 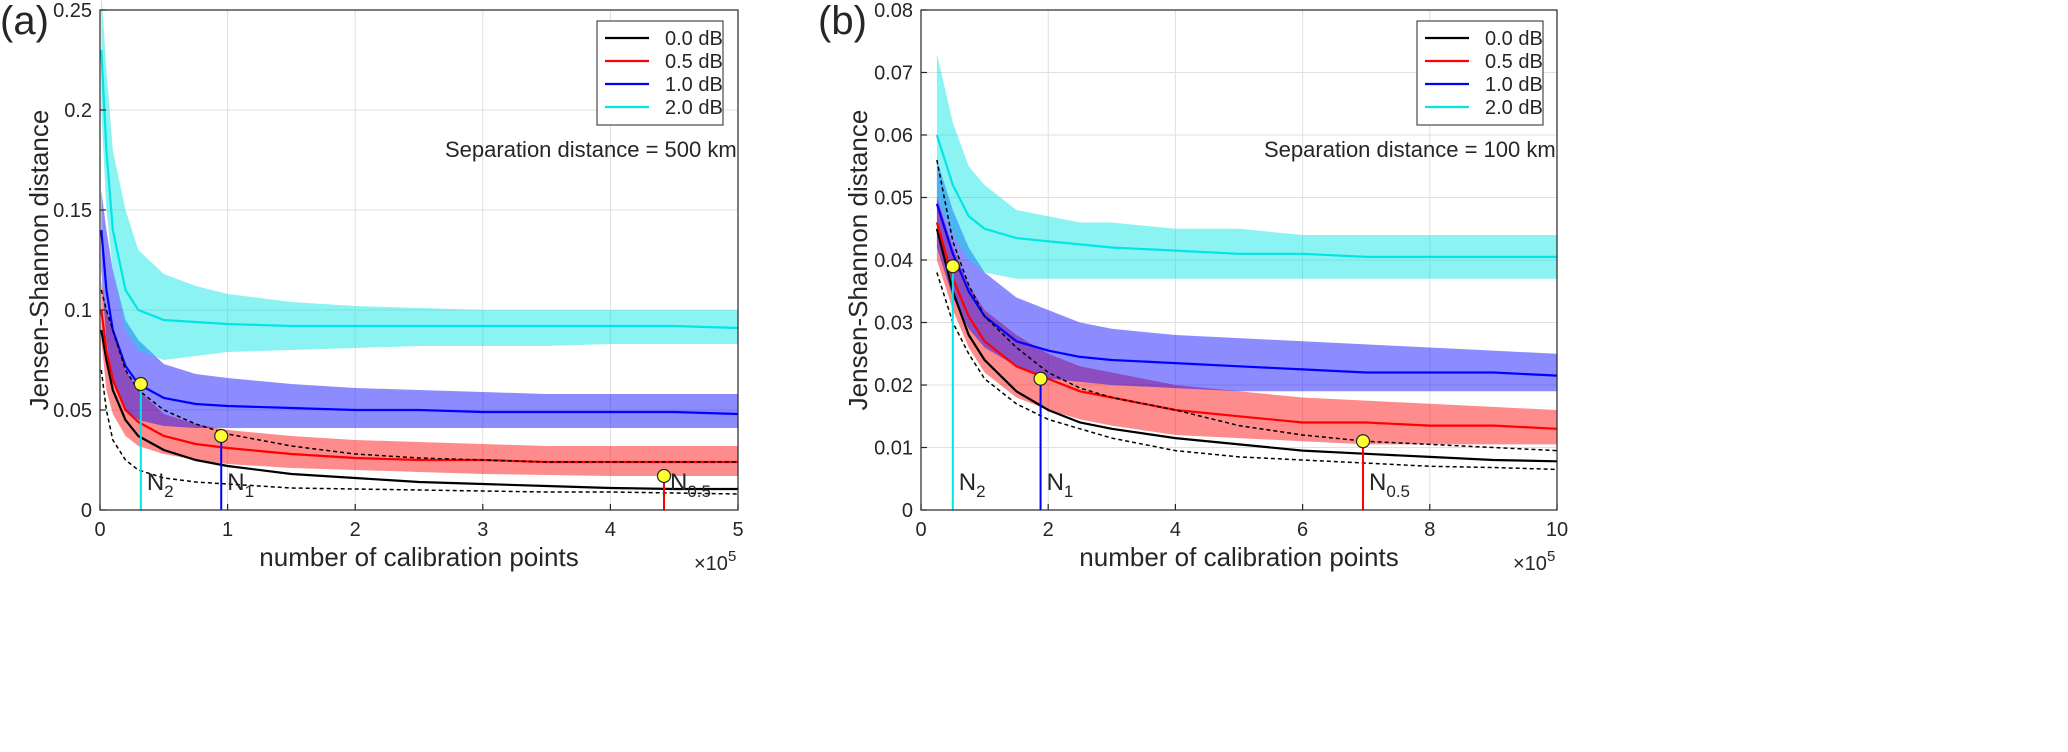 I want to click on panel-label: (b), so click(x=842, y=21).